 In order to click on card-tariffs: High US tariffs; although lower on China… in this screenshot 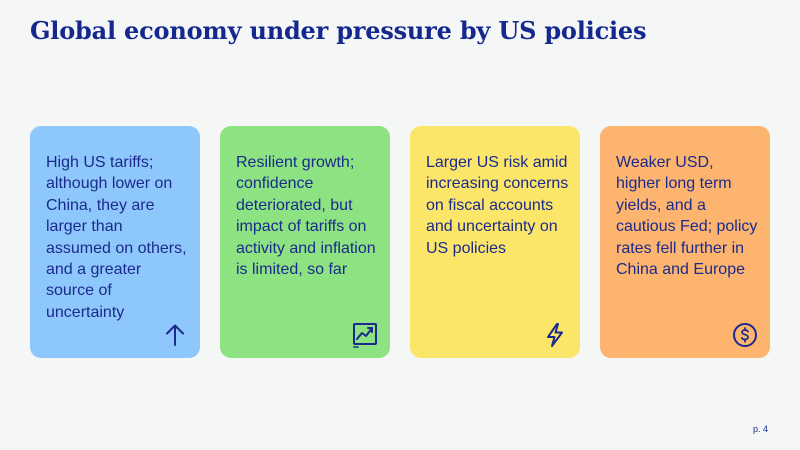, I will do `click(115, 242)`.